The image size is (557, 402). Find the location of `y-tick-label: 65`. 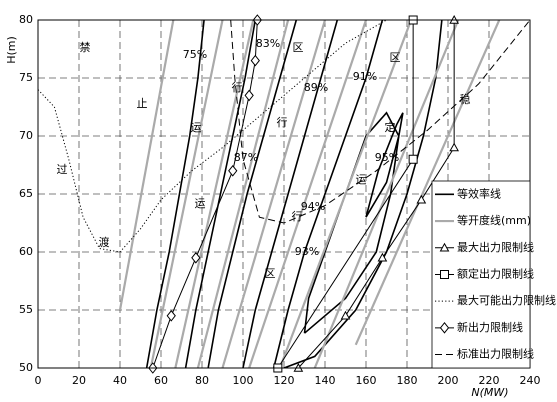

y-tick-label: 65 is located at coordinates (26, 193).